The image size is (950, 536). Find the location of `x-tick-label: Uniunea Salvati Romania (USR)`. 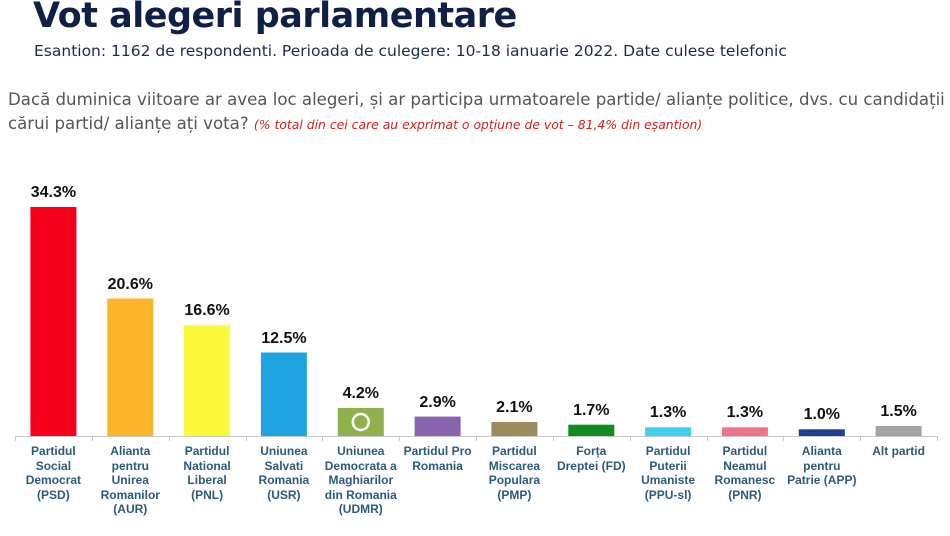

x-tick-label: Uniunea Salvati Romania (USR) is located at coordinates (284, 473).